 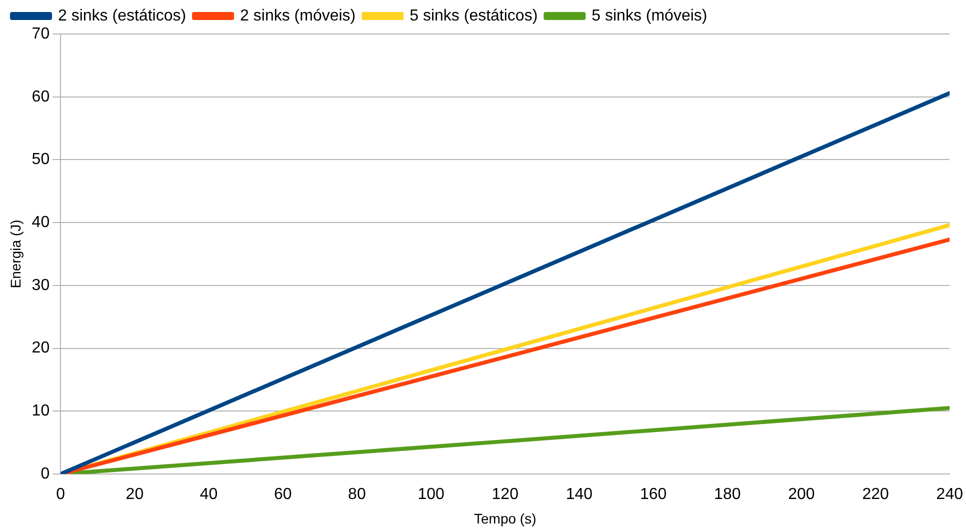 I want to click on x-tick-label: 220, so click(x=876, y=495).